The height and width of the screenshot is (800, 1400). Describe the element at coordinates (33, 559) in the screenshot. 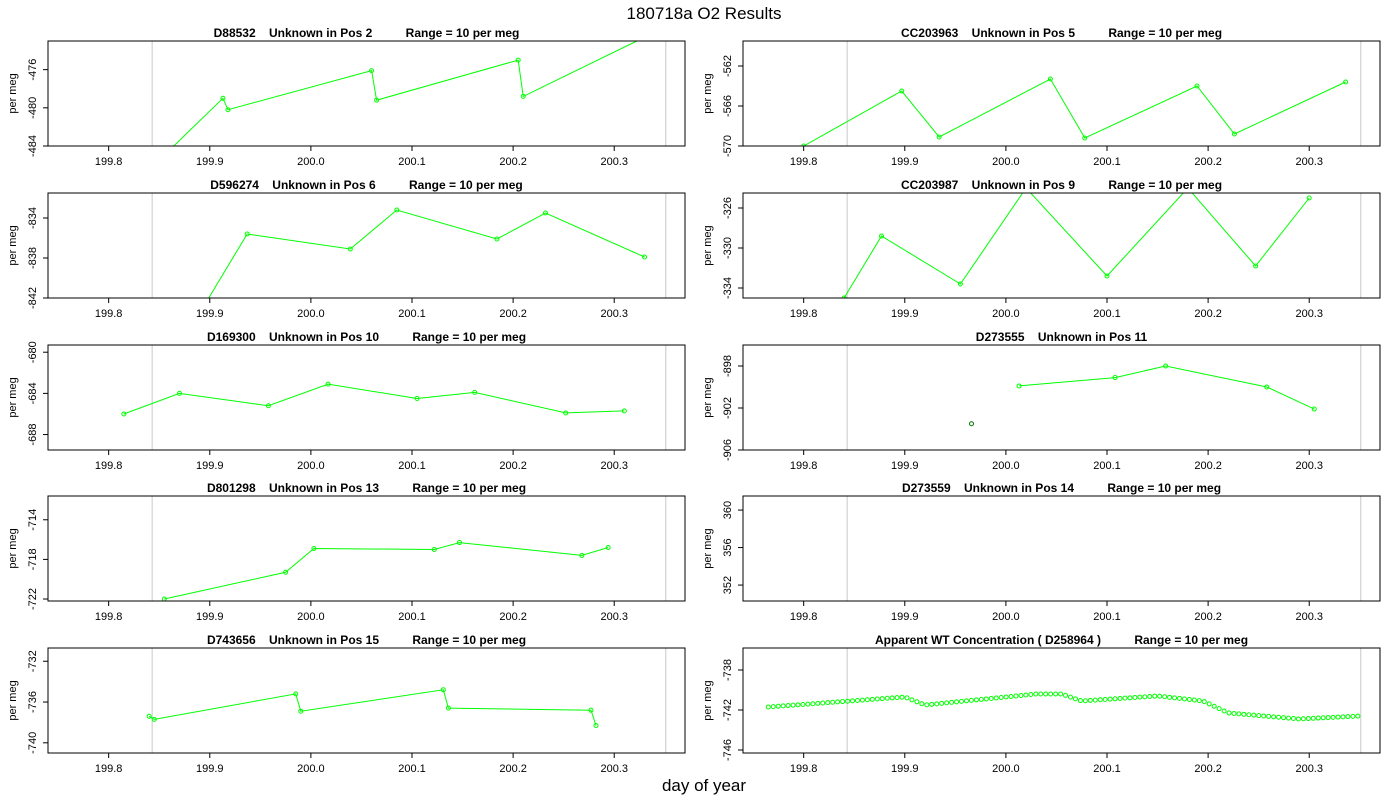

I see `y-tick-label: -718` at that location.